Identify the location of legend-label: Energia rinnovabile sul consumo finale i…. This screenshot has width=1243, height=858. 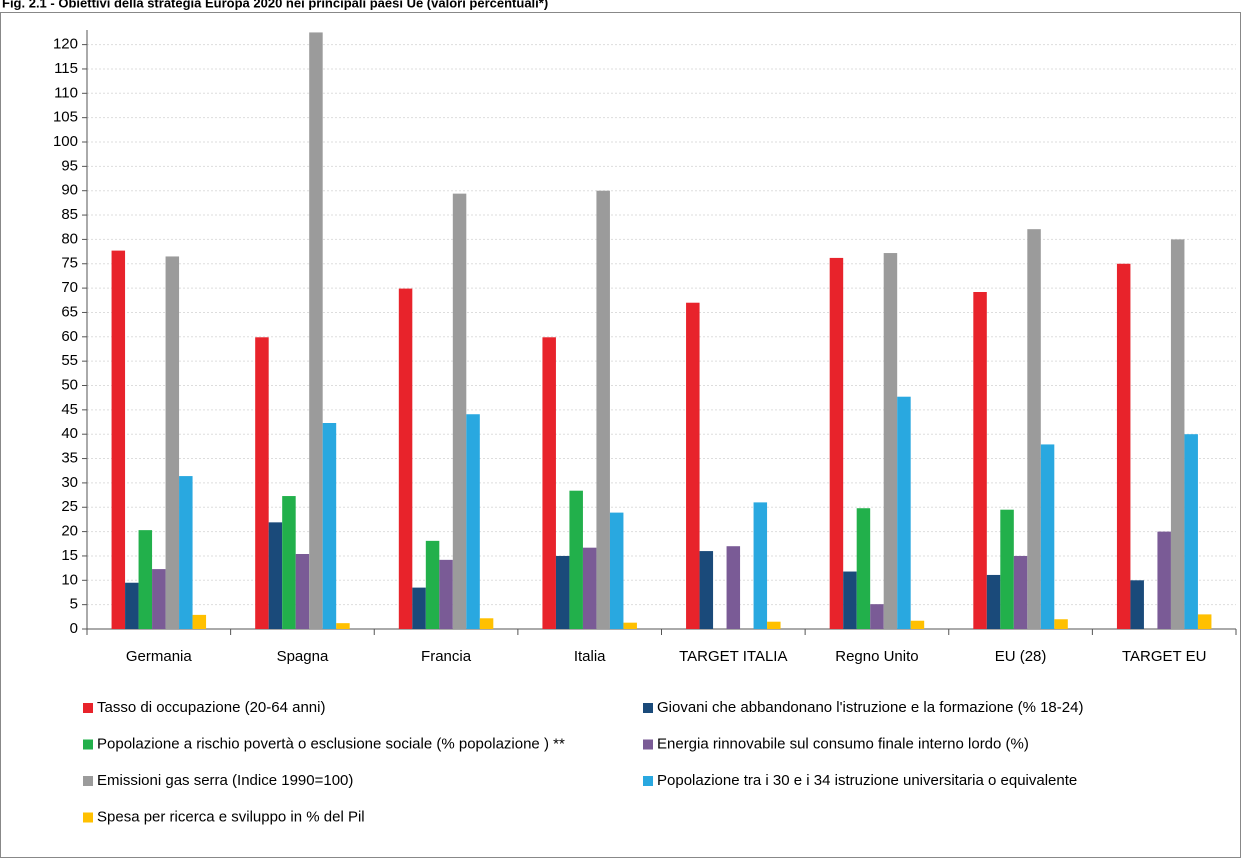
(843, 743).